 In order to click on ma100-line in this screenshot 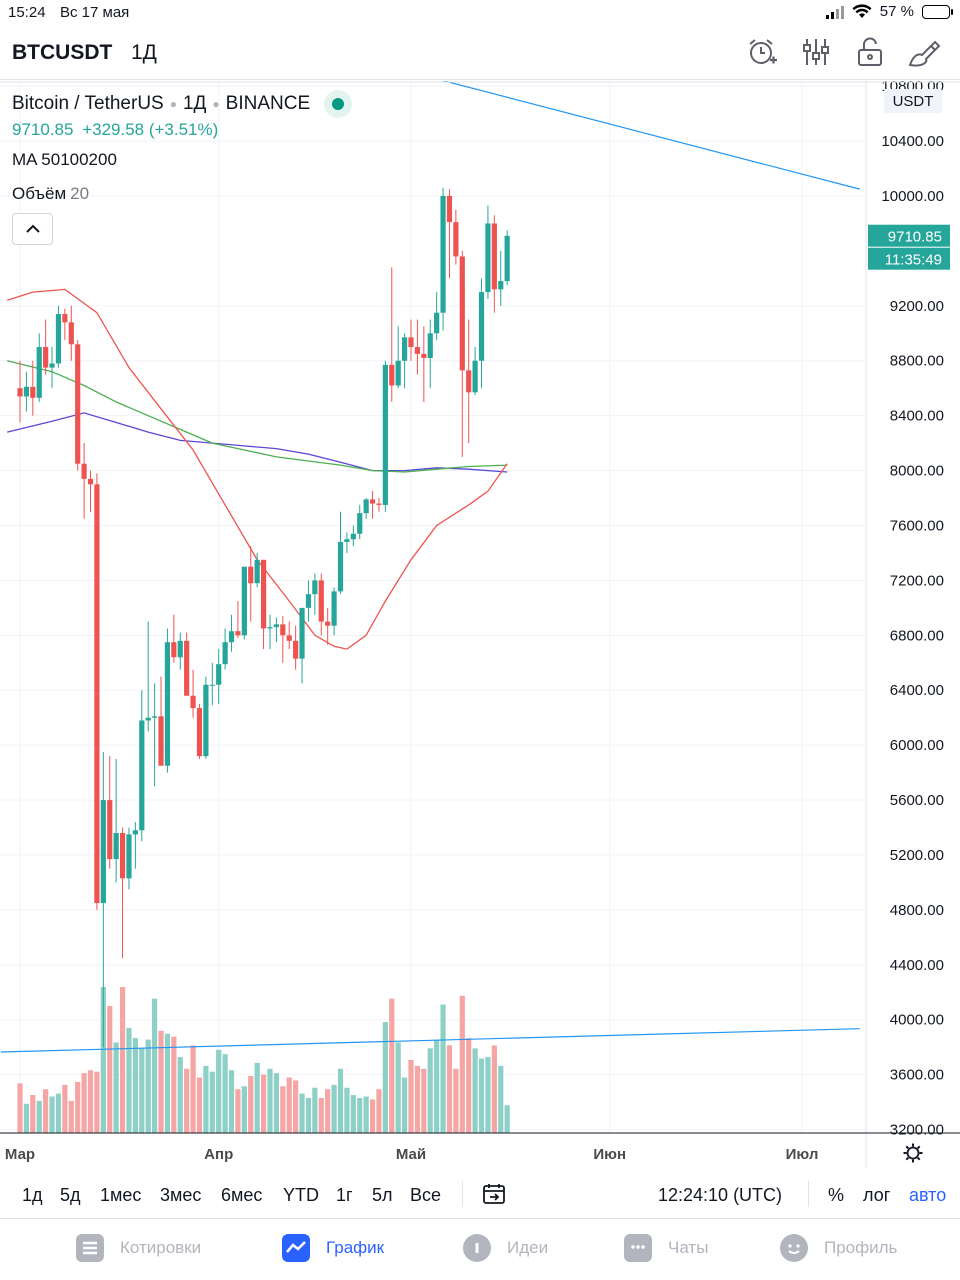, I will do `click(257, 416)`.